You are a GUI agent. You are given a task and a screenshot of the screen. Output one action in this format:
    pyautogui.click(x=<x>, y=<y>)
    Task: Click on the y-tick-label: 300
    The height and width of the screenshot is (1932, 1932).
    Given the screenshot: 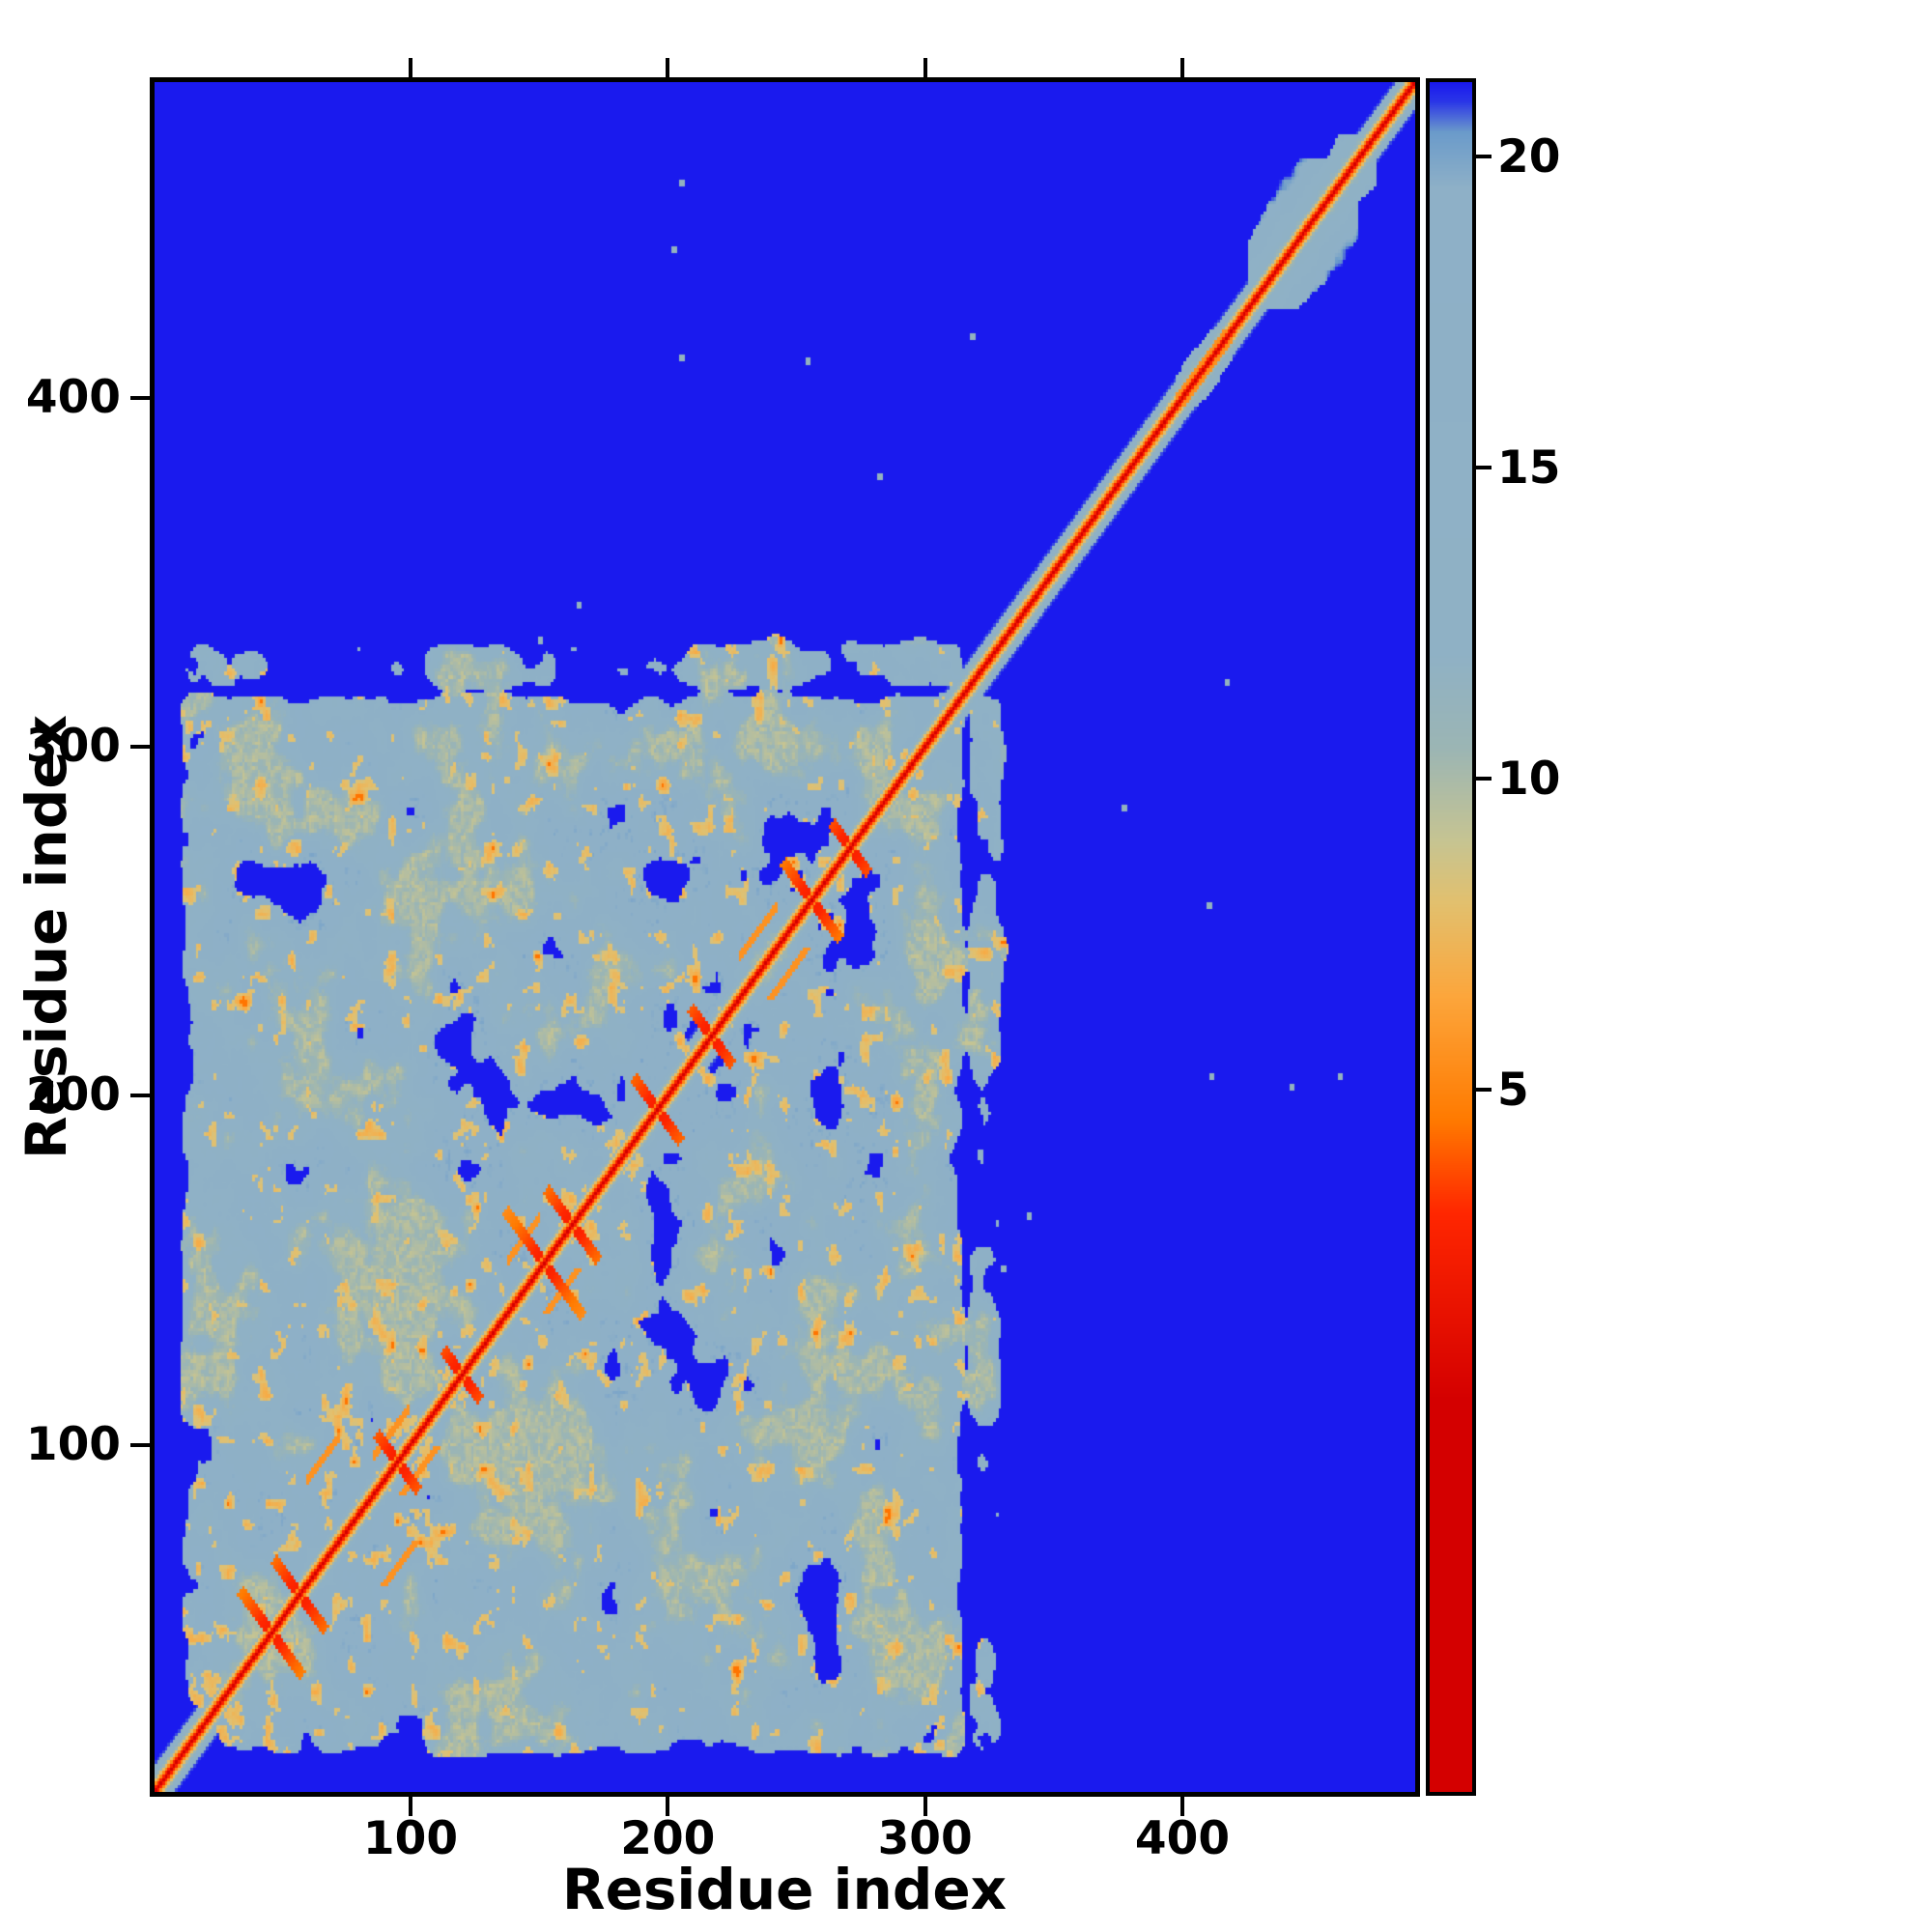 What is the action you would take?
    pyautogui.click(x=73, y=747)
    